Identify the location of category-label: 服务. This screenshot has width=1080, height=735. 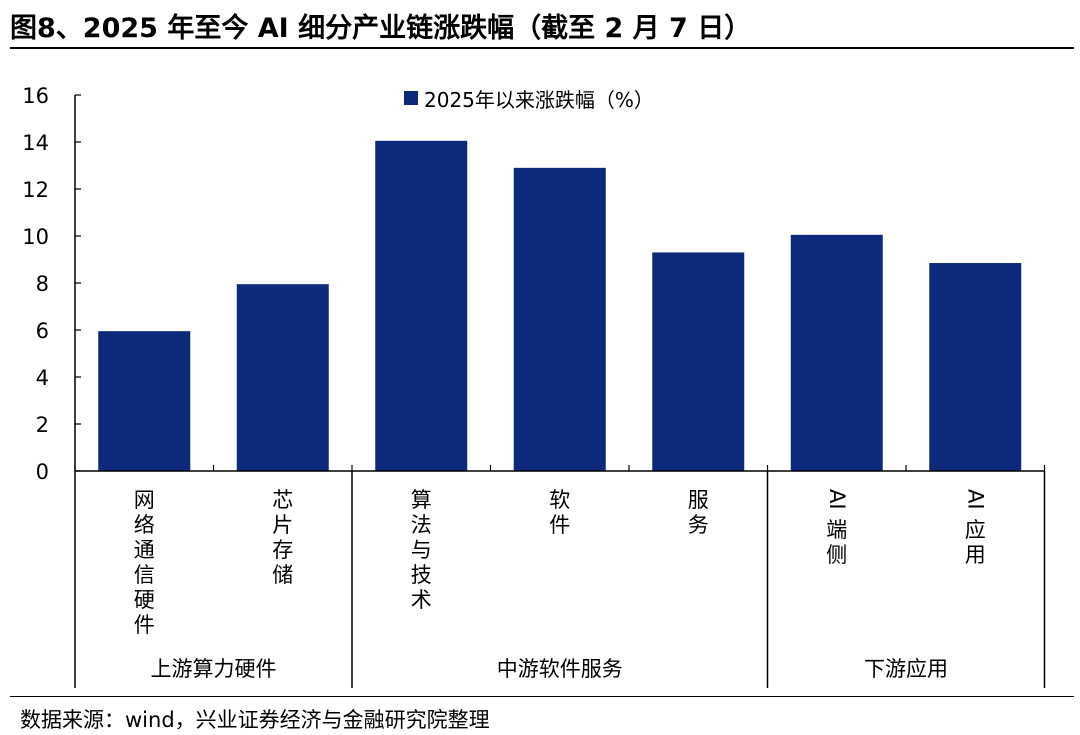
(698, 512).